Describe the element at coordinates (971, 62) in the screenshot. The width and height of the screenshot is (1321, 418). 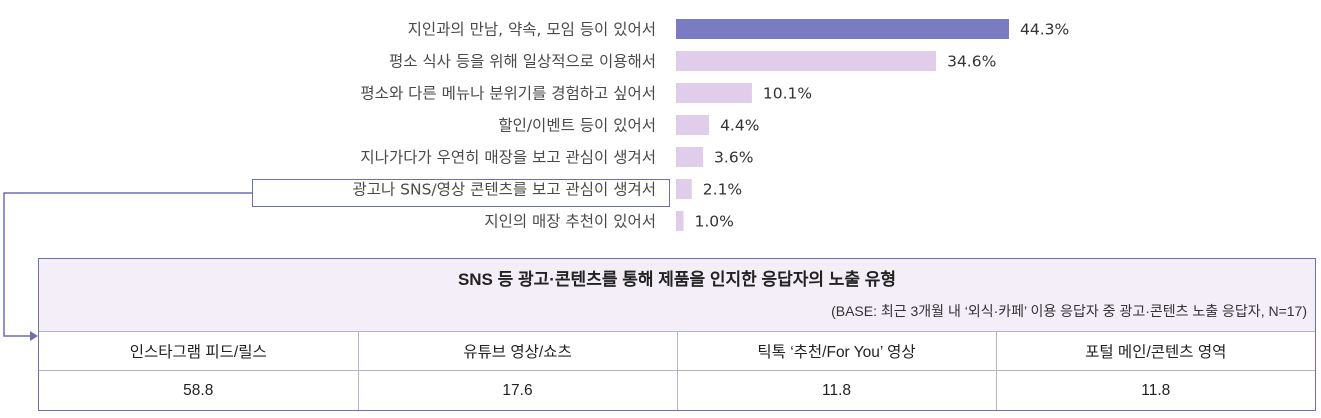
I see `value-label: 34.6%` at that location.